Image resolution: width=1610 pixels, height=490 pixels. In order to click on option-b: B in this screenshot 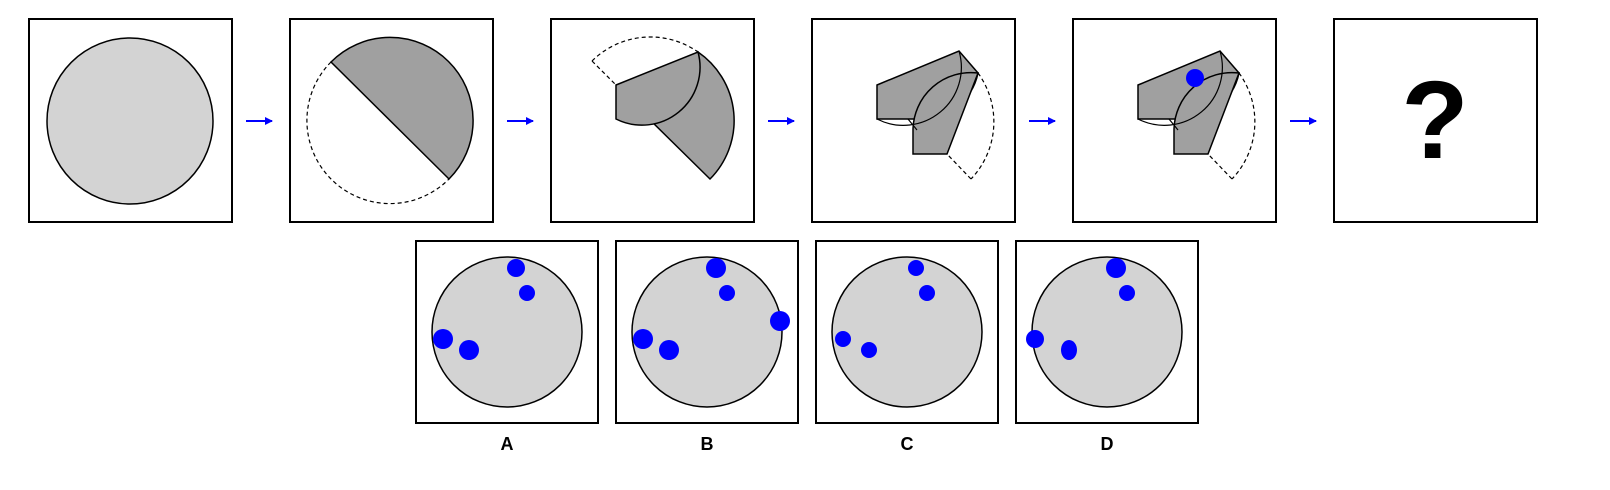, I will do `click(707, 347)`.